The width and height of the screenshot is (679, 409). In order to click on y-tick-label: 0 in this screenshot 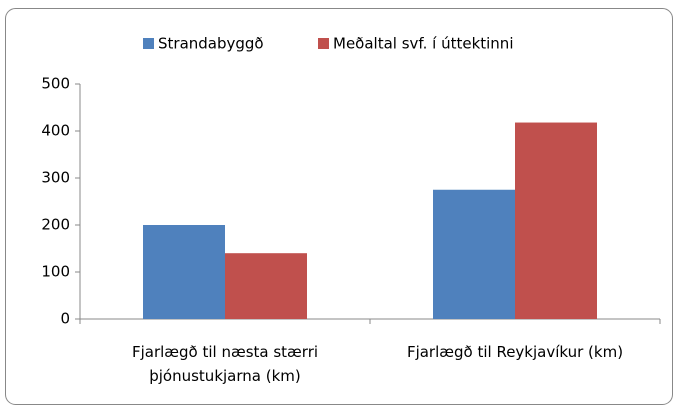, I will do `click(65, 319)`.